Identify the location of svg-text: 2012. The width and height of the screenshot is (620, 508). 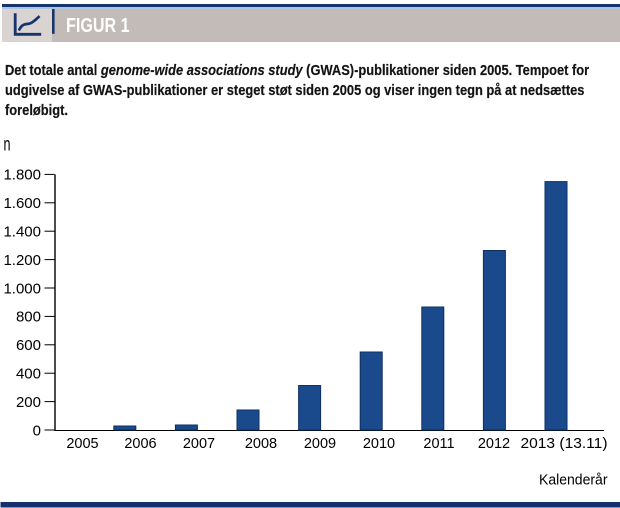
(494, 444).